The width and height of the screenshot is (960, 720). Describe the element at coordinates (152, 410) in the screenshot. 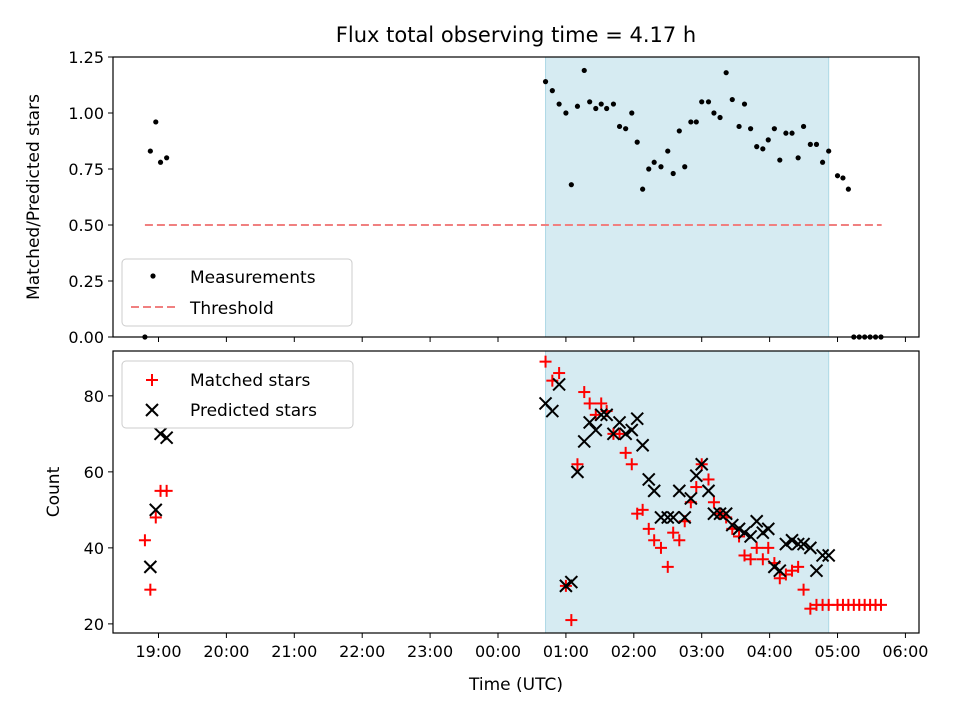

I see `legend-predicted-marker` at that location.